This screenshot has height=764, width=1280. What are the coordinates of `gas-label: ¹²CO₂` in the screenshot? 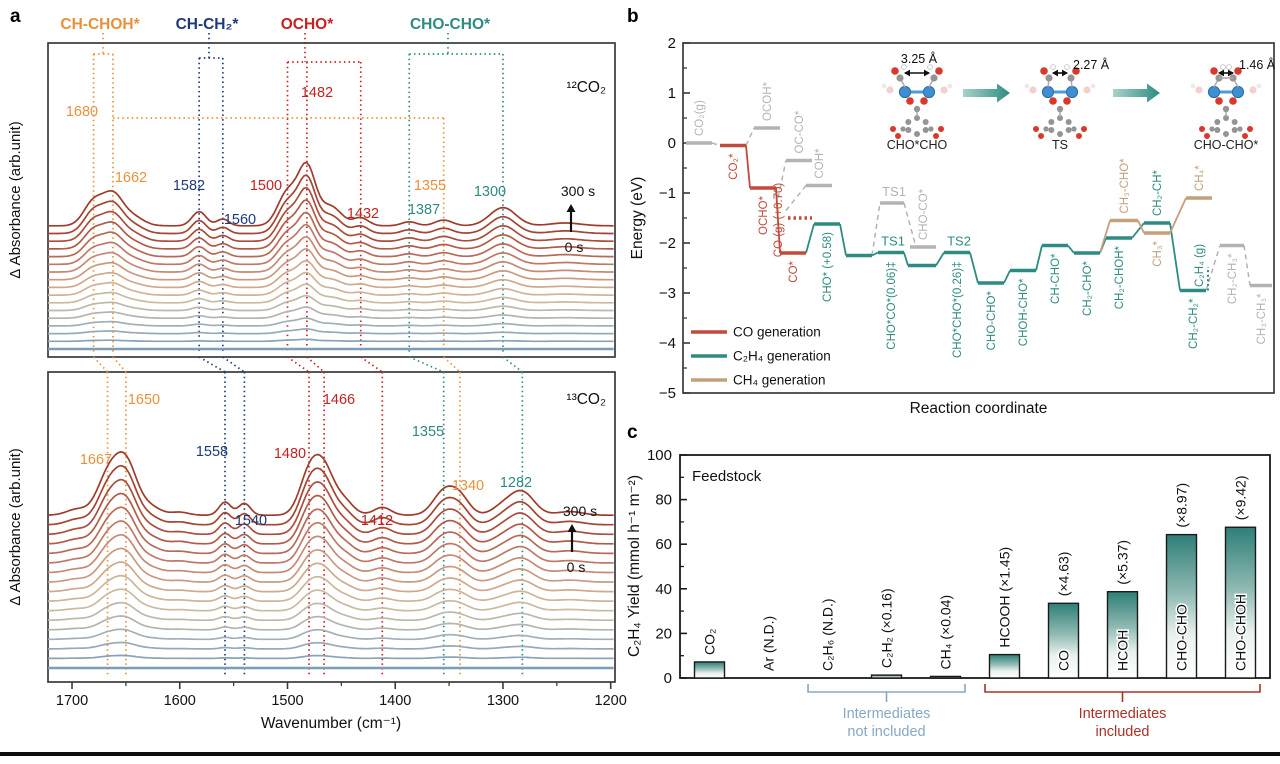 It's located at (586, 87).